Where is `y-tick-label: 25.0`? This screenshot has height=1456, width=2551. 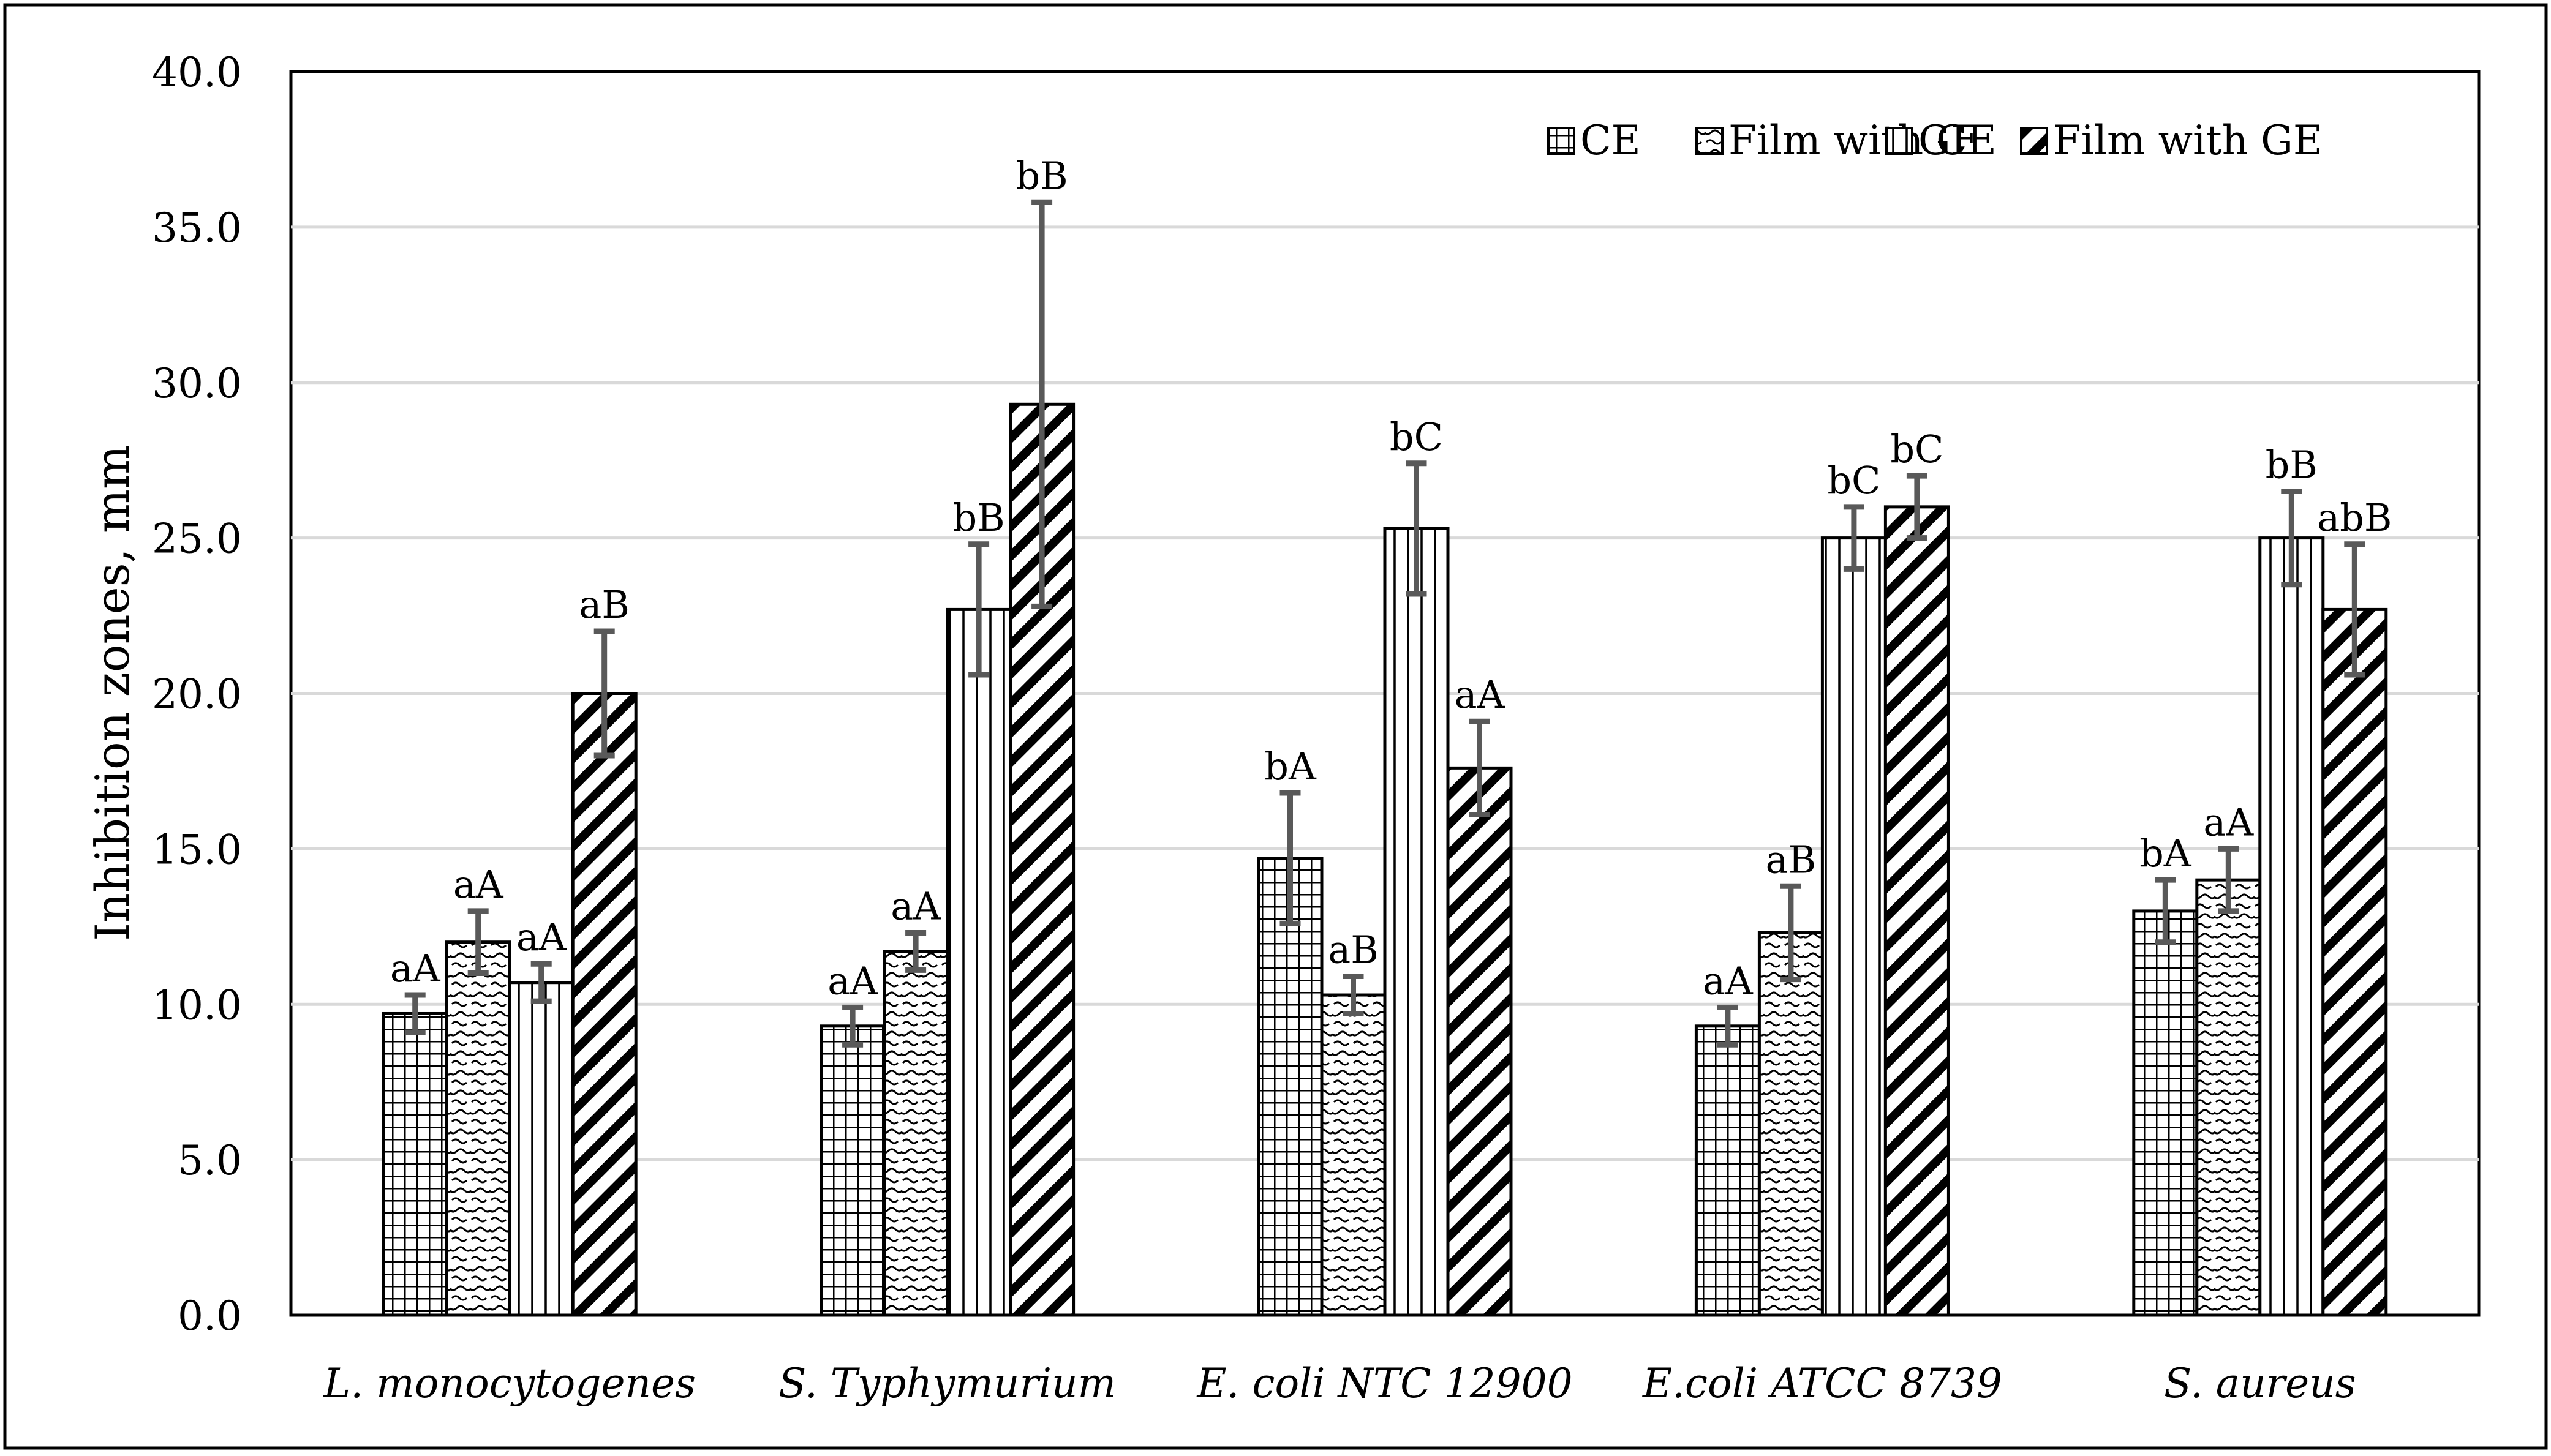
y-tick-label: 25.0 is located at coordinates (197, 539).